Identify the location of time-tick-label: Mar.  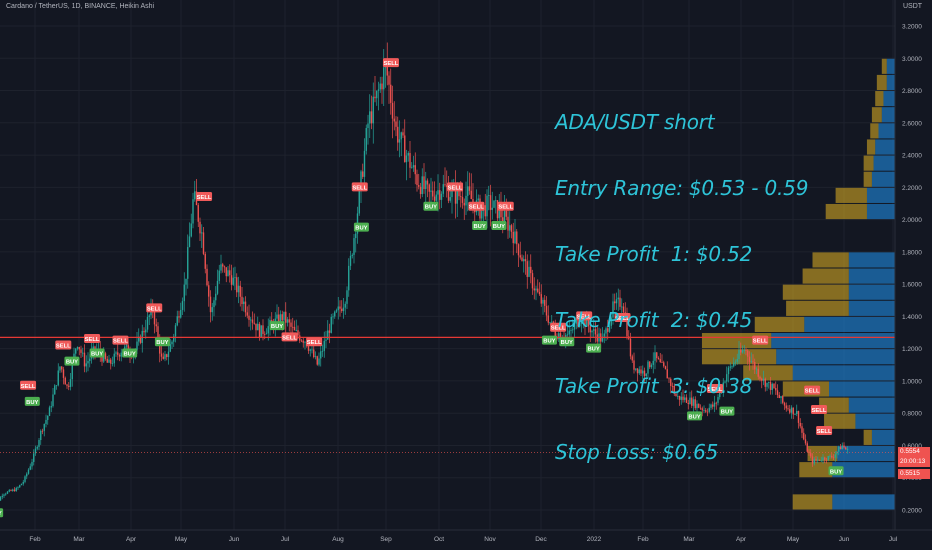
(79, 539).